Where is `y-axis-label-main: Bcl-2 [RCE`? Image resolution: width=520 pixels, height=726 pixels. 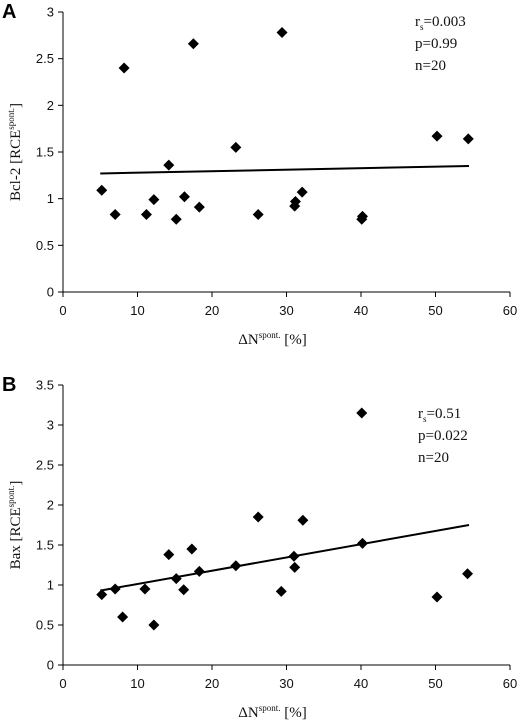
y-axis-label-main: Bcl-2 [RCE is located at coordinates (16, 165).